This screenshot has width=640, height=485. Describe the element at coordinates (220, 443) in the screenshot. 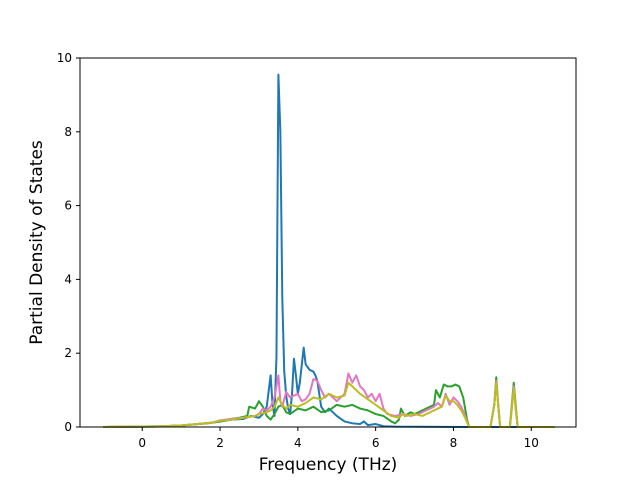

I see `x-tick-label: 2` at that location.